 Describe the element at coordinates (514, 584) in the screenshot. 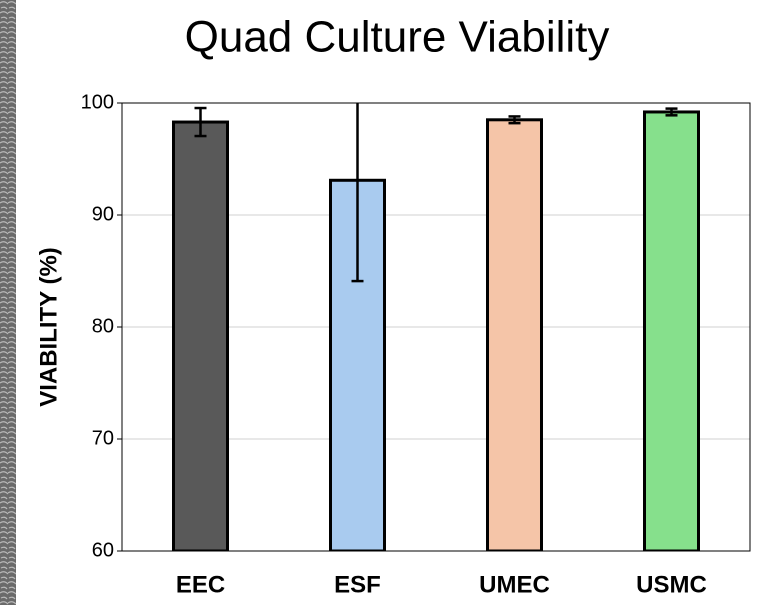

I see `x-tick-label: UMEC` at that location.